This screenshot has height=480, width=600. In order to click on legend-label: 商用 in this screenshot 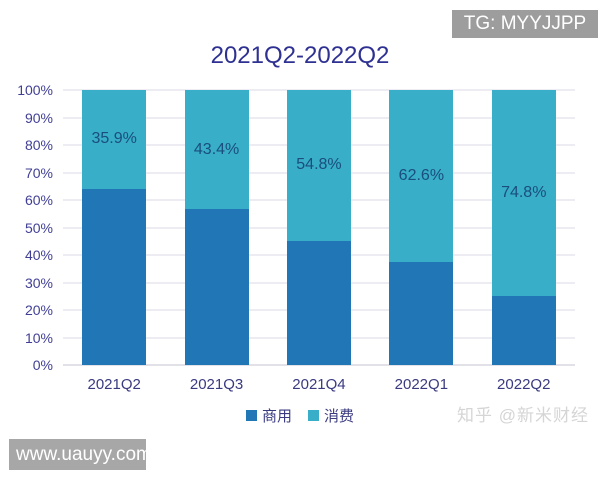, I will do `click(276, 416)`.